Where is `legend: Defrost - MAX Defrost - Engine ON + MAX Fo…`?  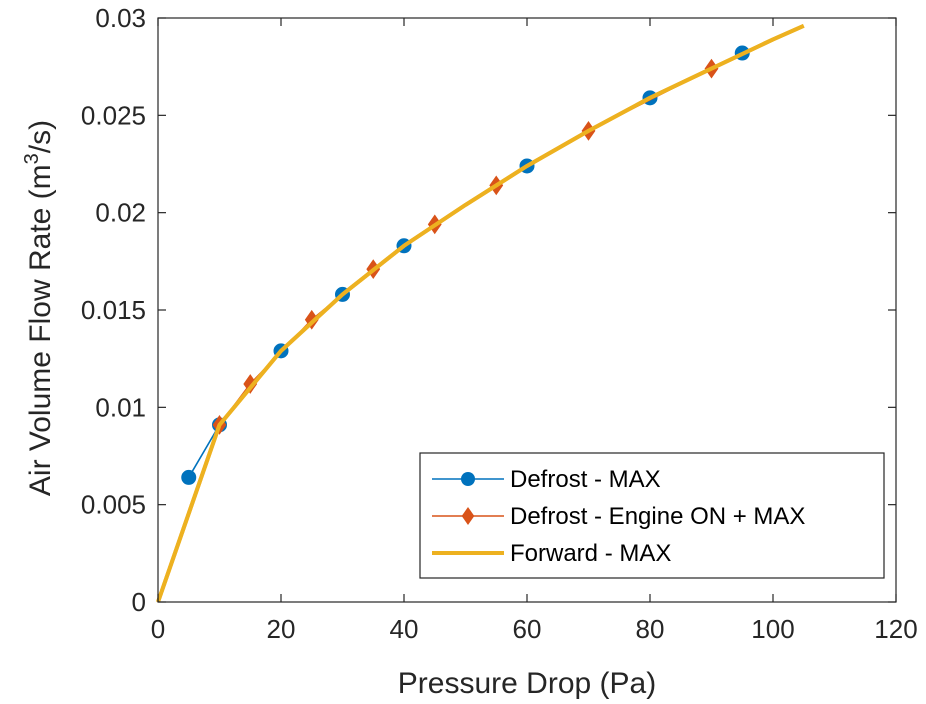
legend: Defrost - MAX Defrost - Engine ON + MAX Fo… is located at coordinates (652, 515).